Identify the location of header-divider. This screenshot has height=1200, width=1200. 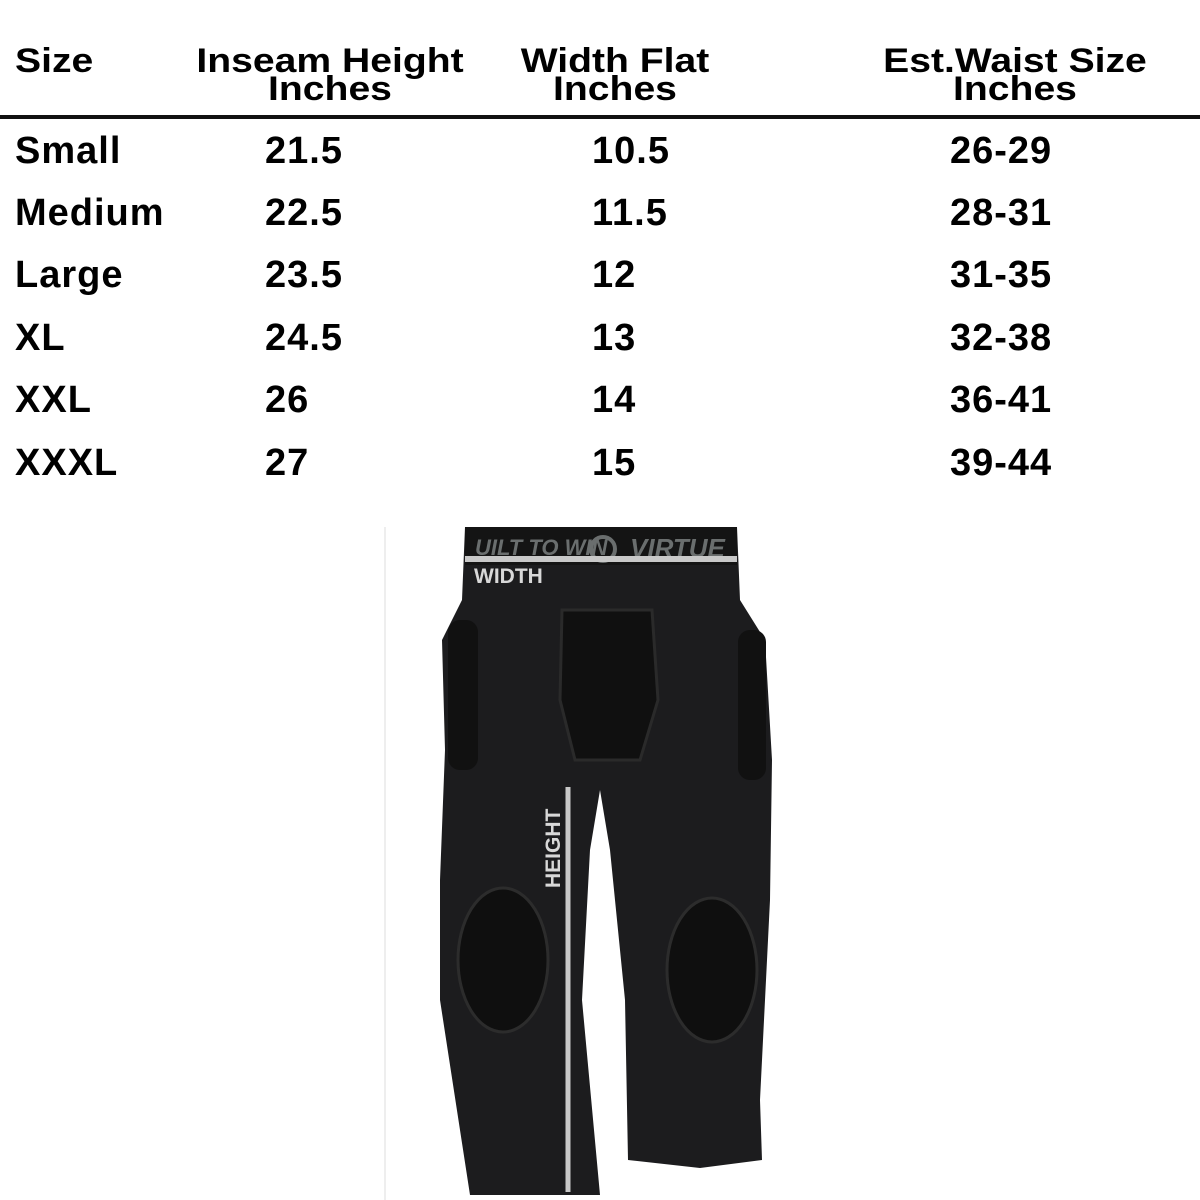
(600, 117).